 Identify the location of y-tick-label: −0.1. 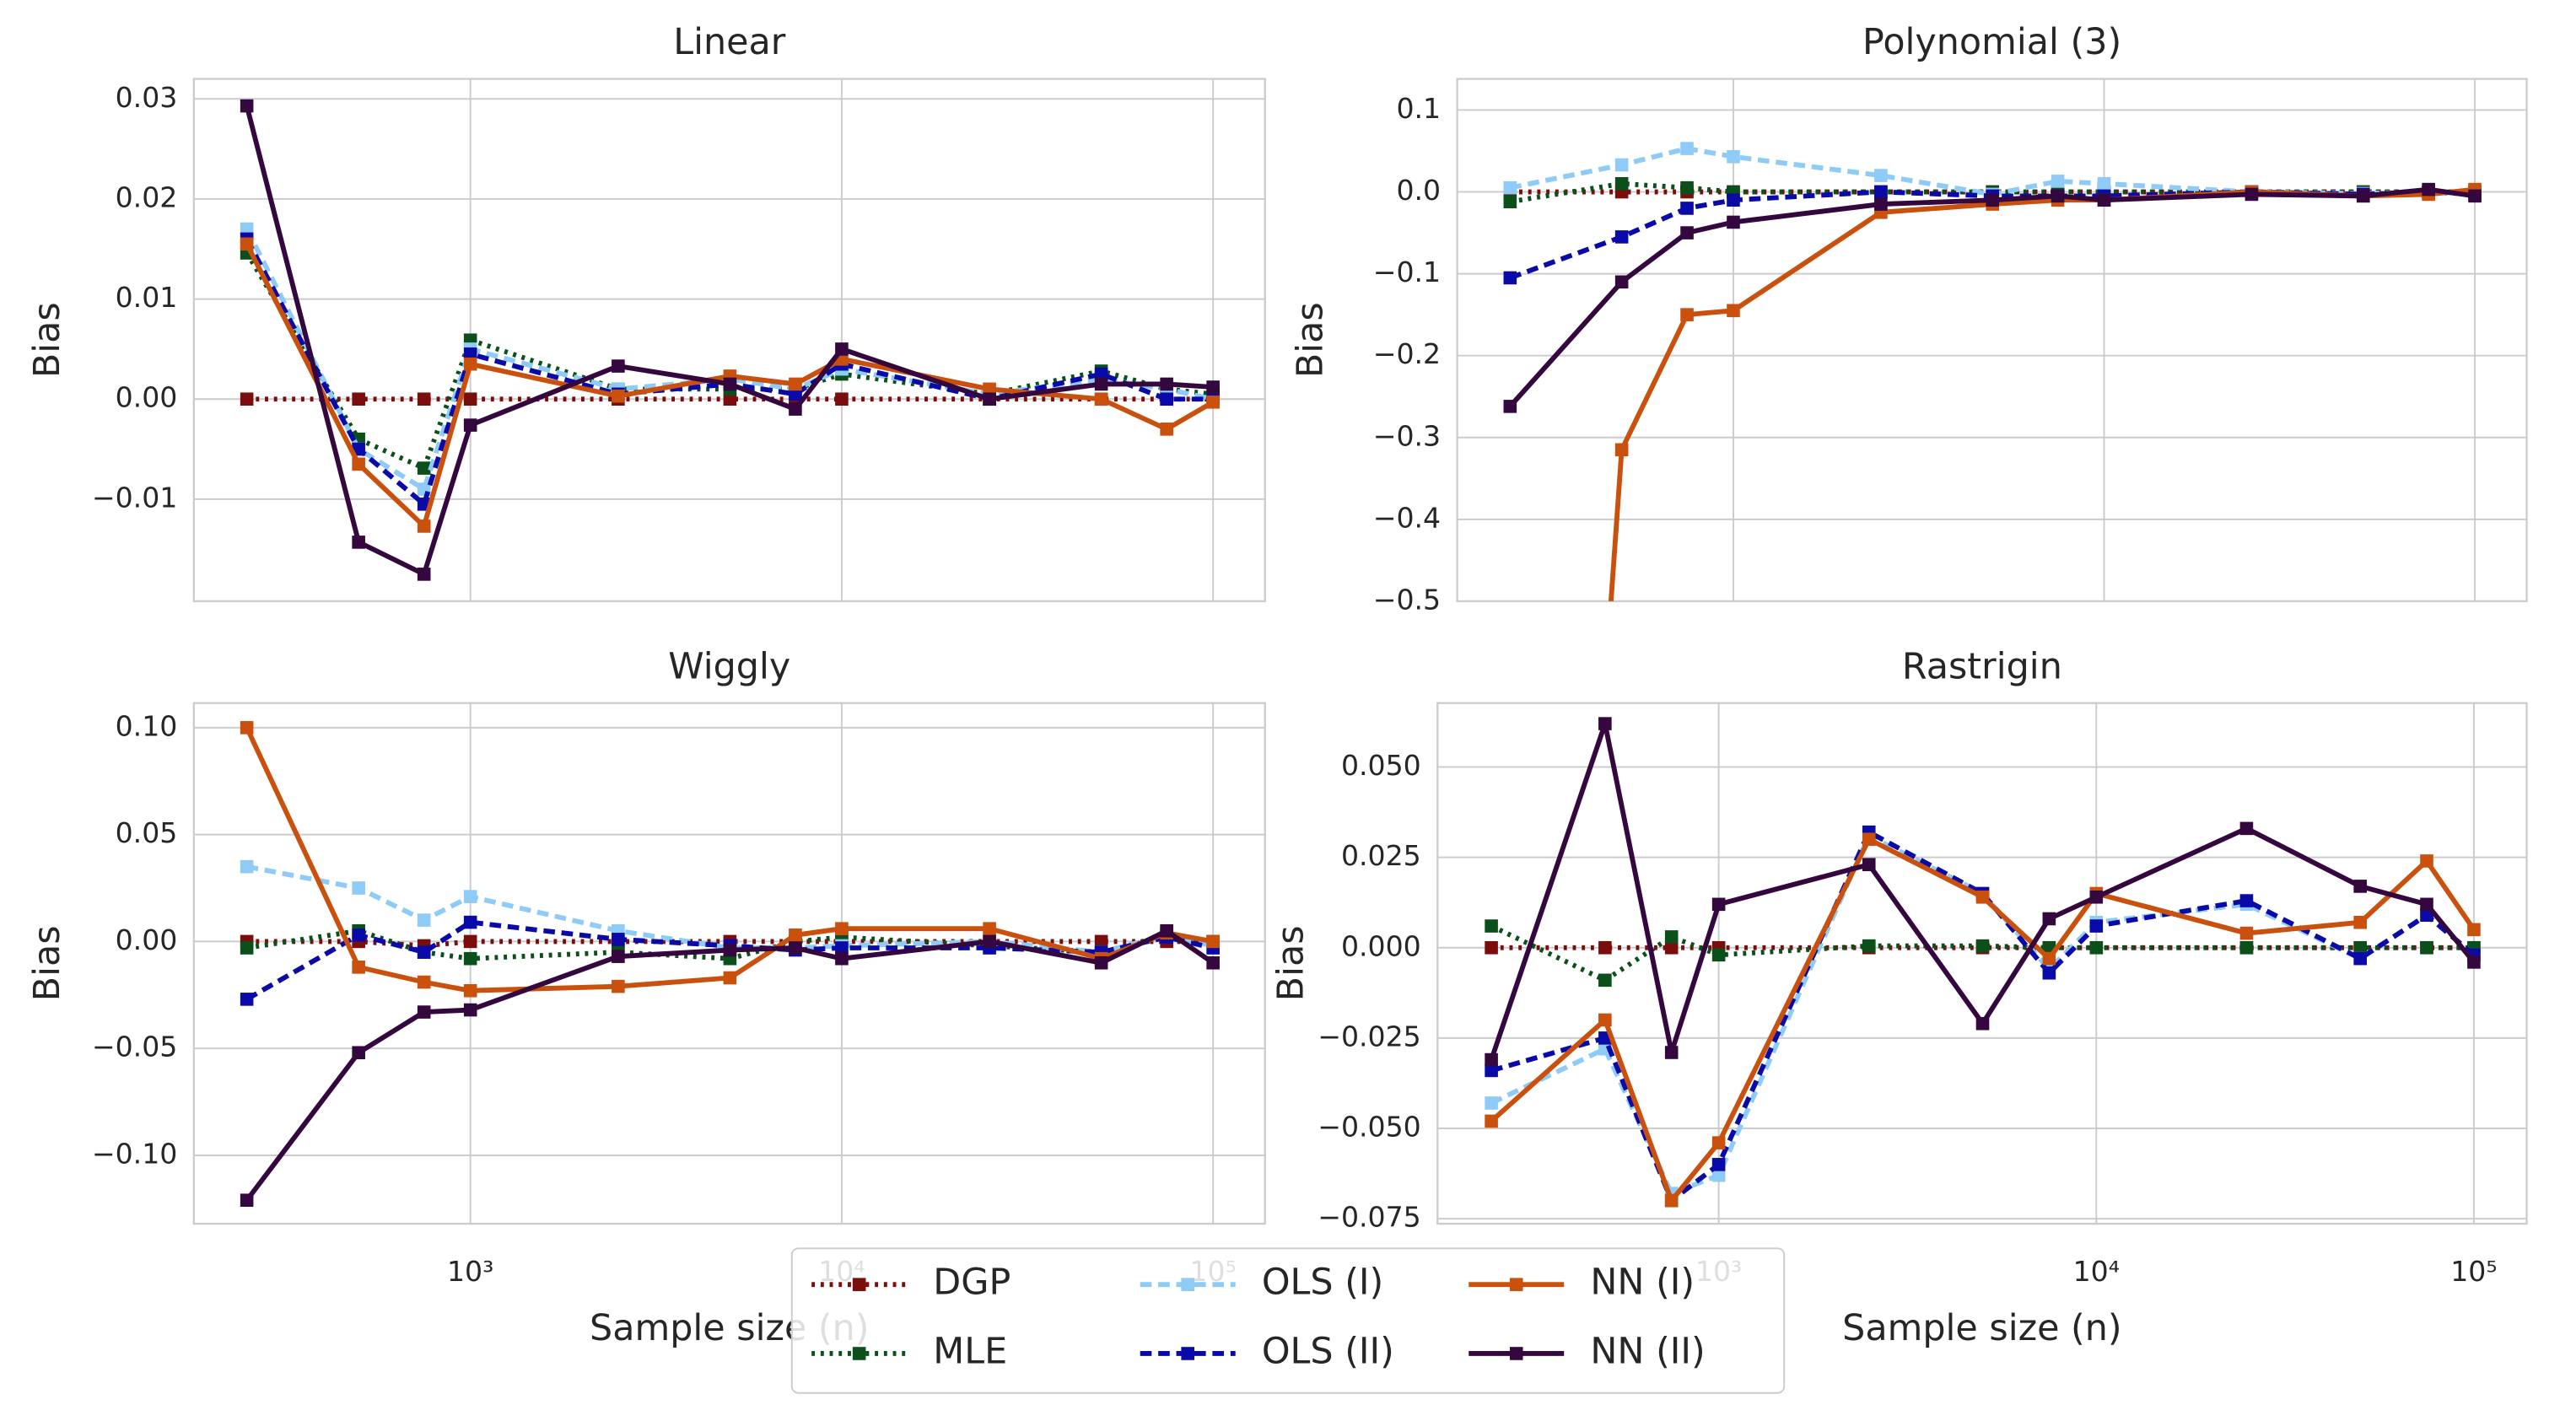
(1407, 272).